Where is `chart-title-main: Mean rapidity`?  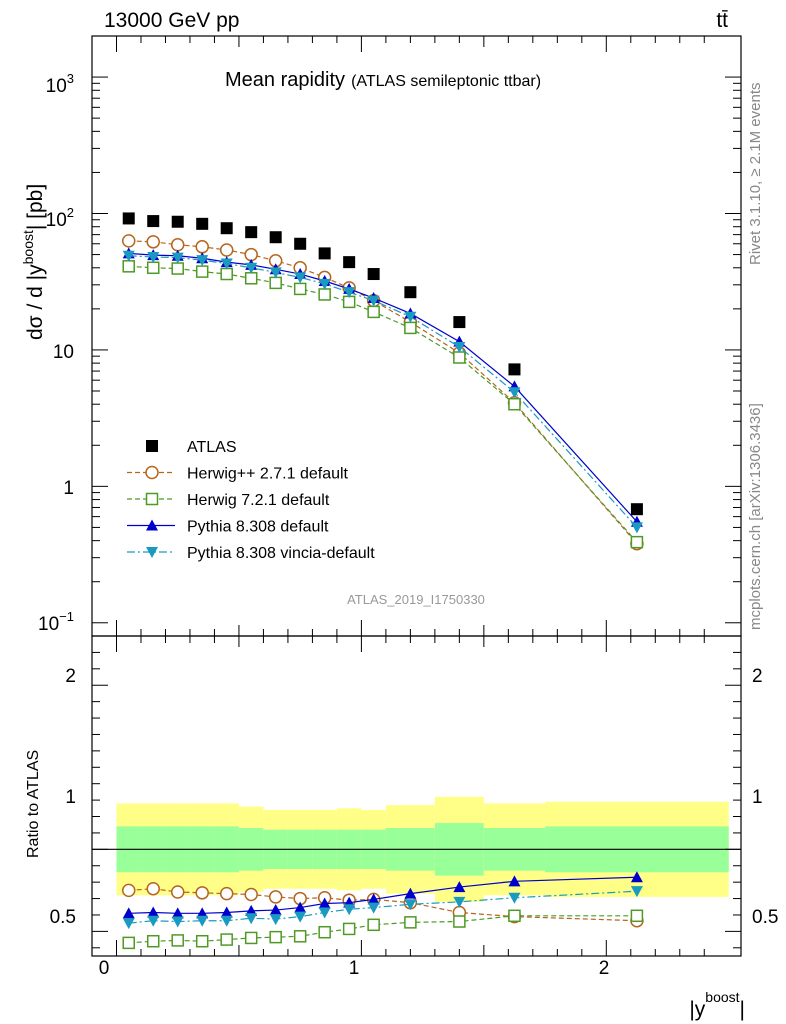
chart-title-main: Mean rapidity is located at coordinates (285, 80).